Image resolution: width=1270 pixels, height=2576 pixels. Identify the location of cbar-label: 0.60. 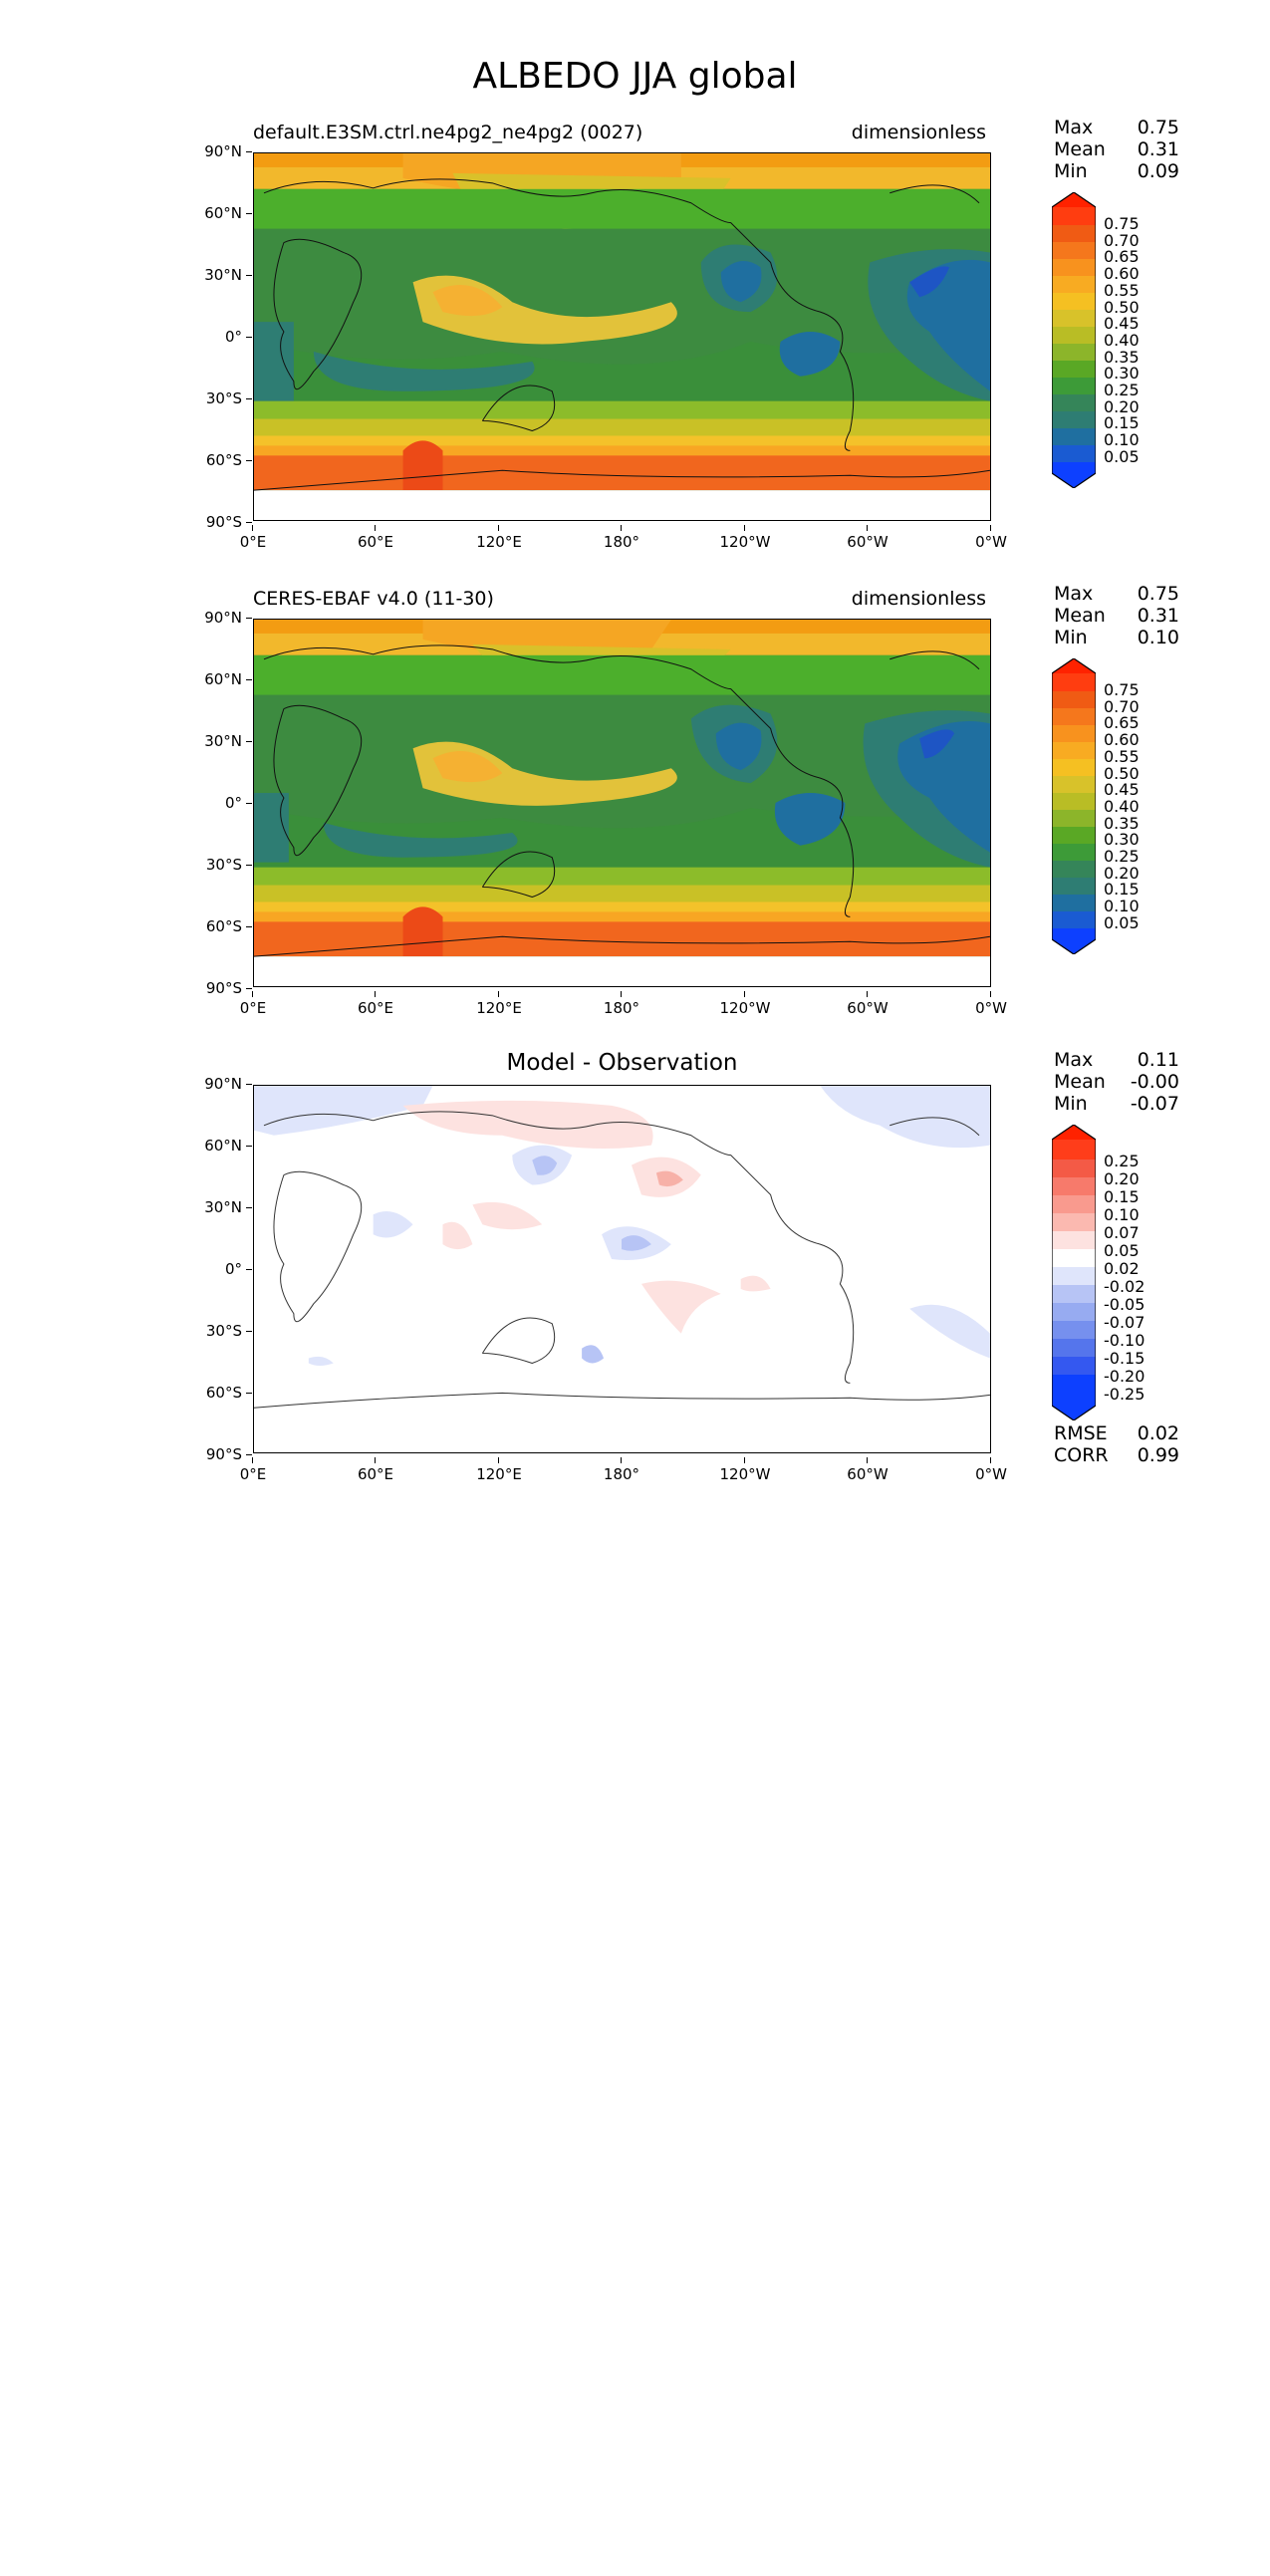
(1122, 274).